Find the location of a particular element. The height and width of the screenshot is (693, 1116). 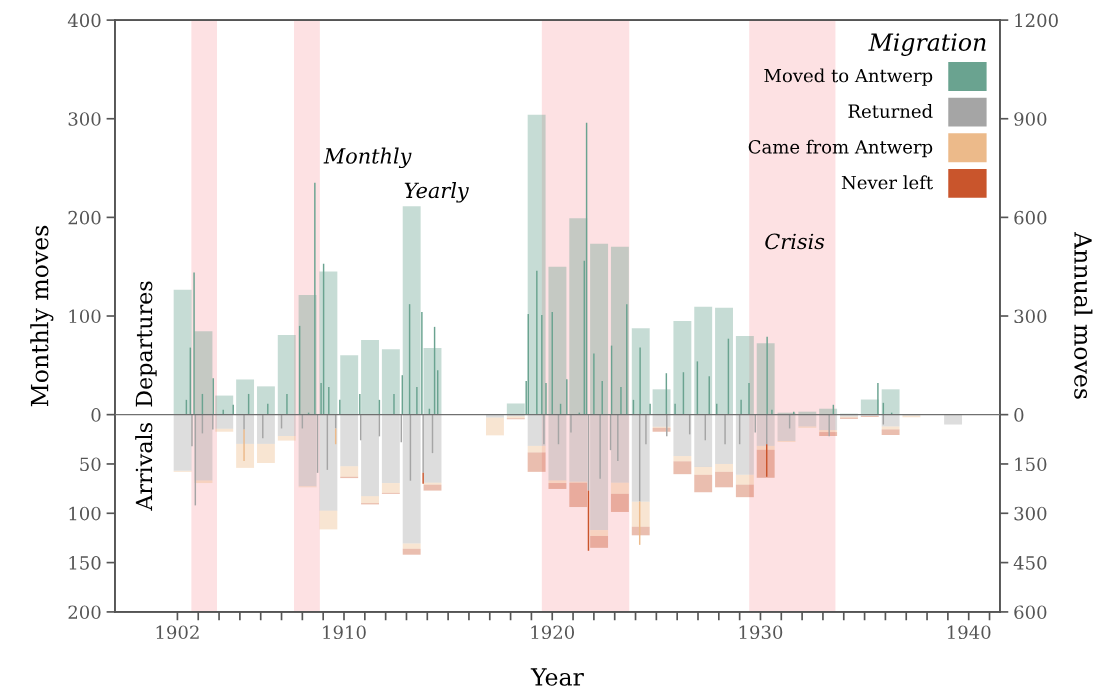

legend-label: Returned is located at coordinates (890, 111).